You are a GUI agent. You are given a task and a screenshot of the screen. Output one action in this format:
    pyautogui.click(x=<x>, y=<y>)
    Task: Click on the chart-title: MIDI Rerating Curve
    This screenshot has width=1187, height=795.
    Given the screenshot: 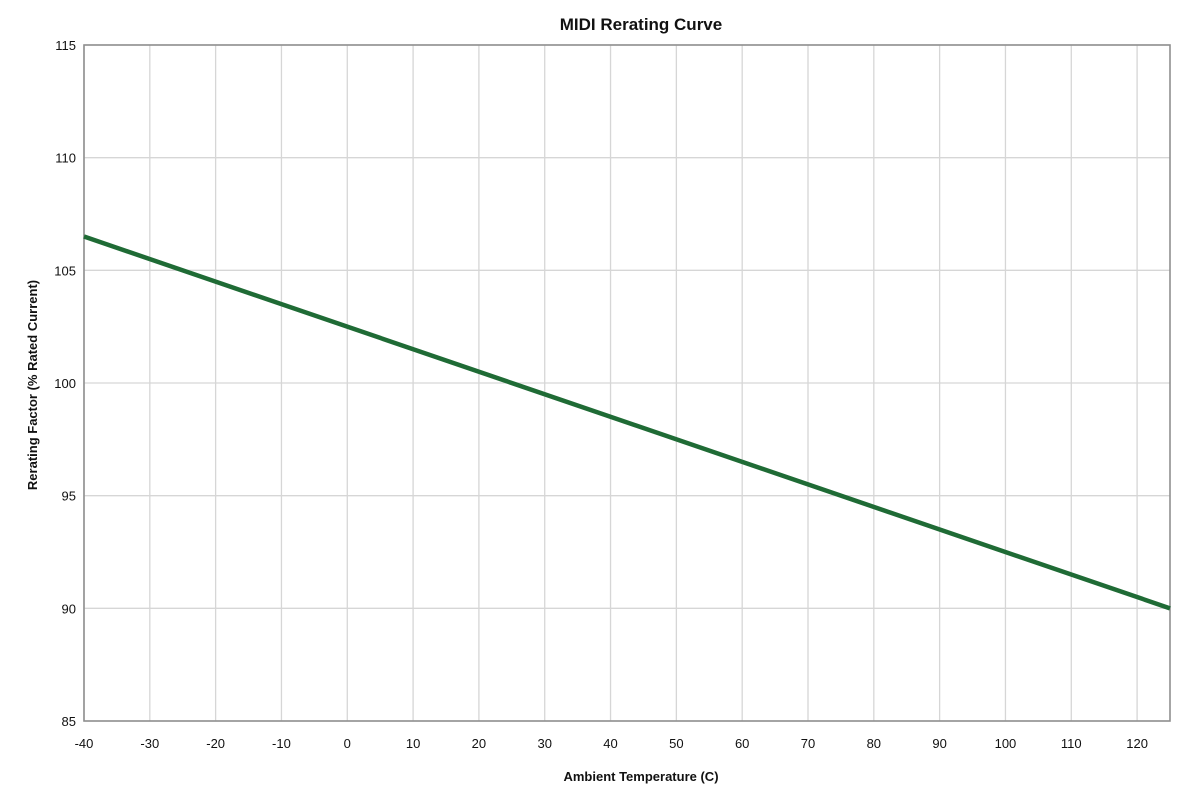 What is the action you would take?
    pyautogui.click(x=641, y=24)
    